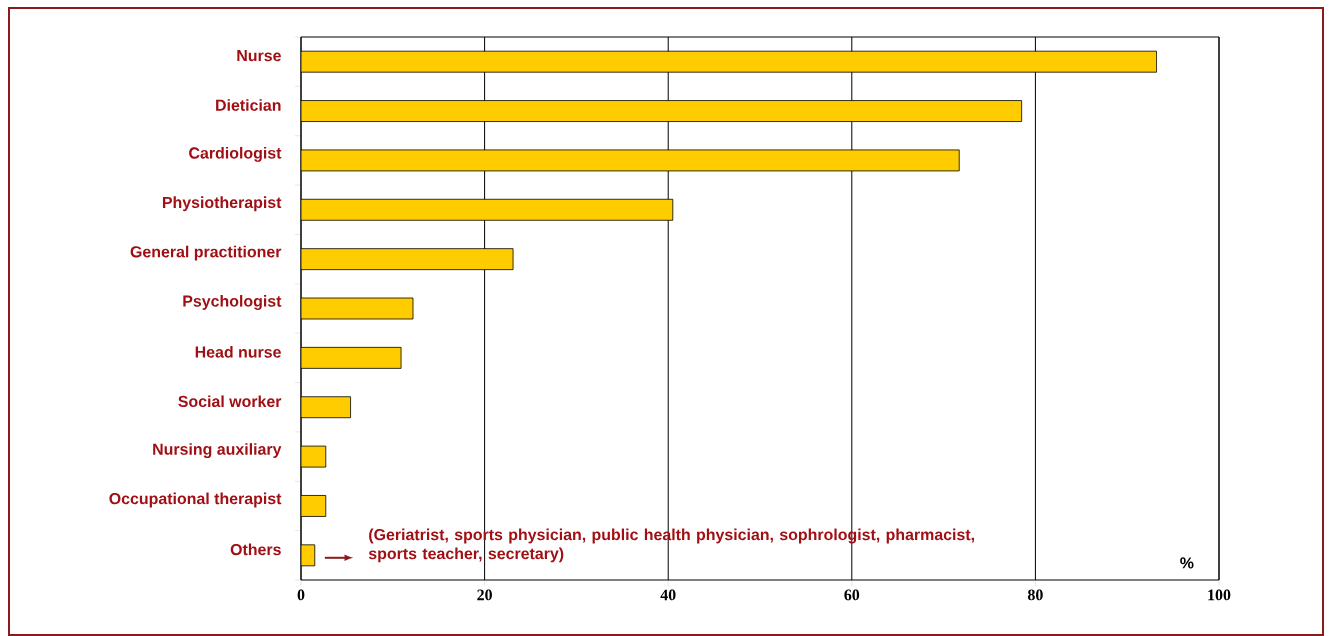 This screenshot has width=1332, height=636. I want to click on x-tick-label: 80, so click(1035, 595).